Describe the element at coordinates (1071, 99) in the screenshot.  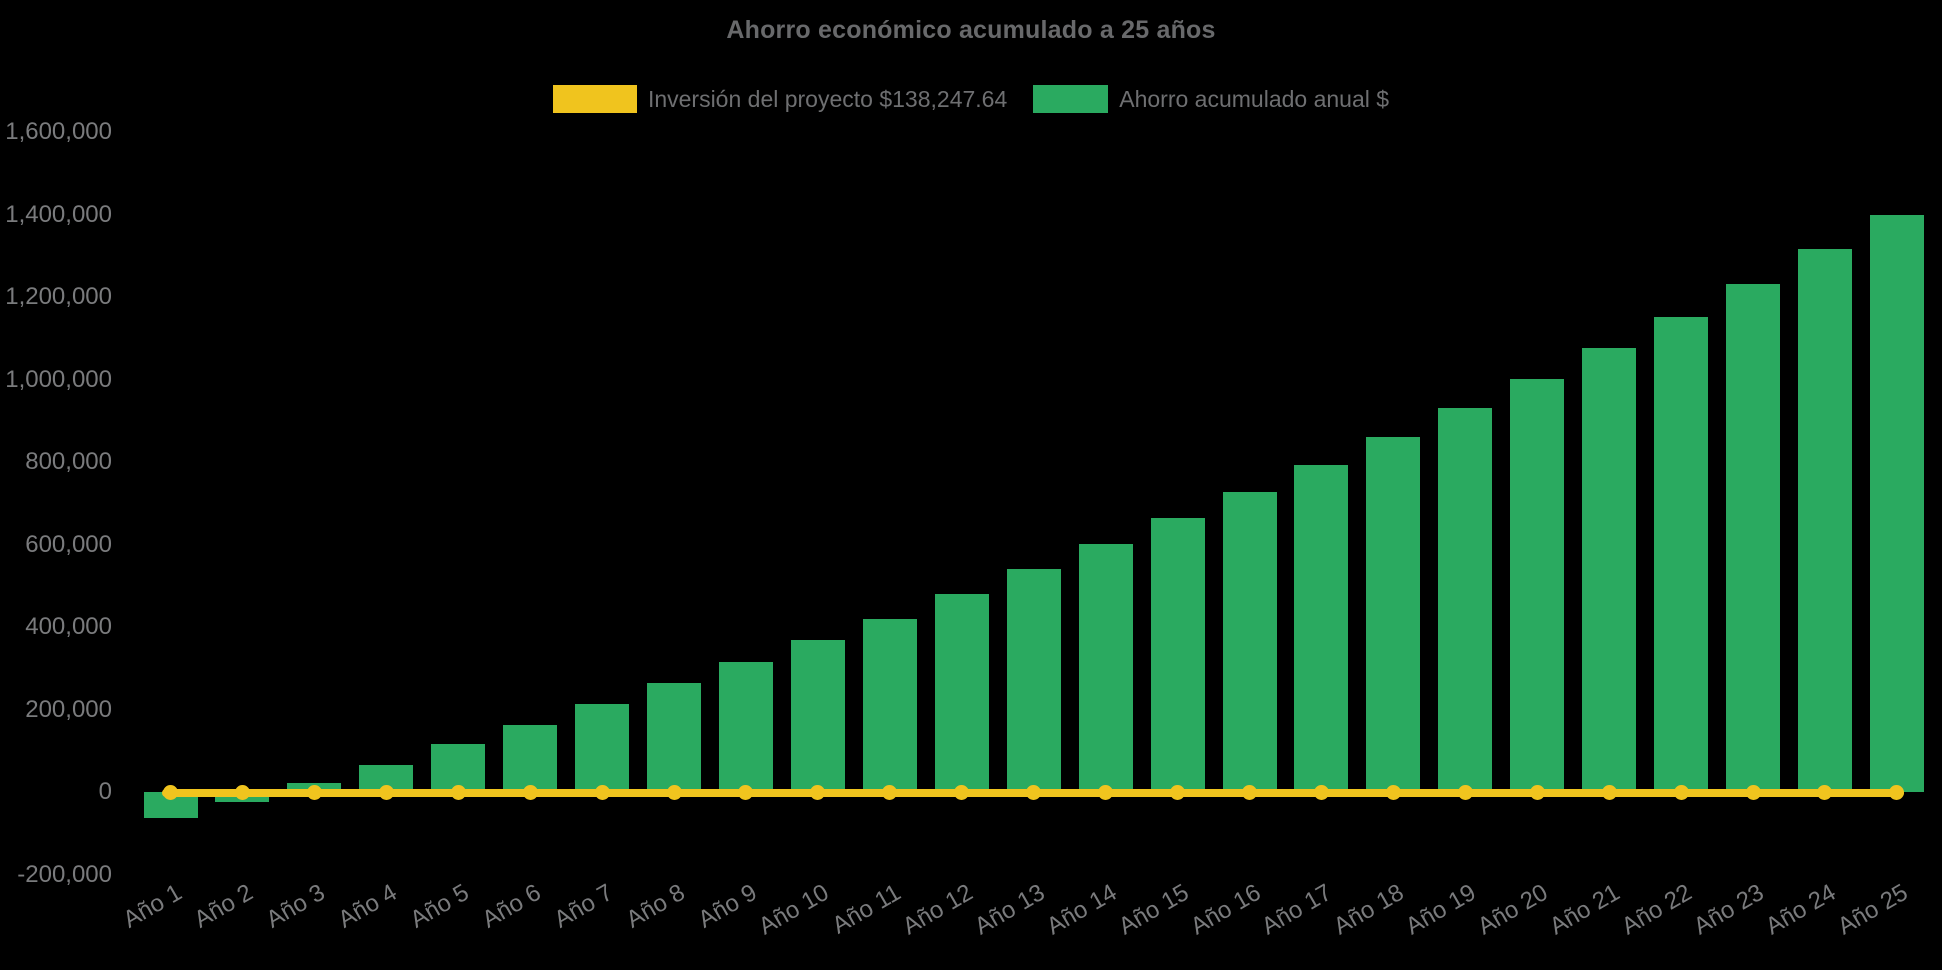
I see `ahorro-legend-swatch-icon` at that location.